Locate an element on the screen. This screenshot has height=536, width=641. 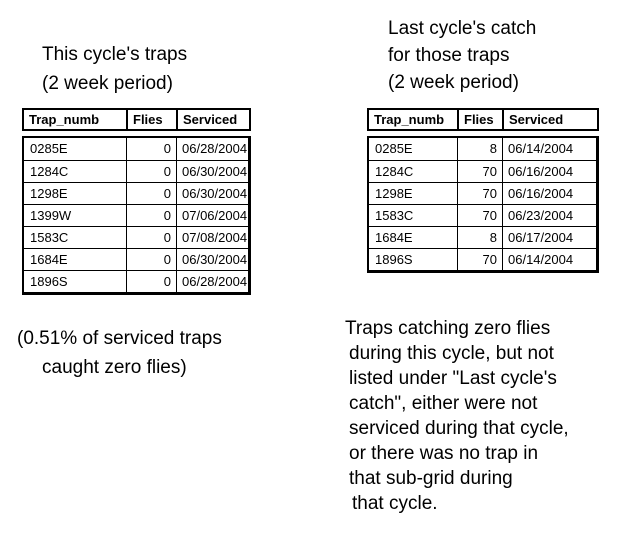
note-line: serviced during that cycle, is located at coordinates (459, 428).